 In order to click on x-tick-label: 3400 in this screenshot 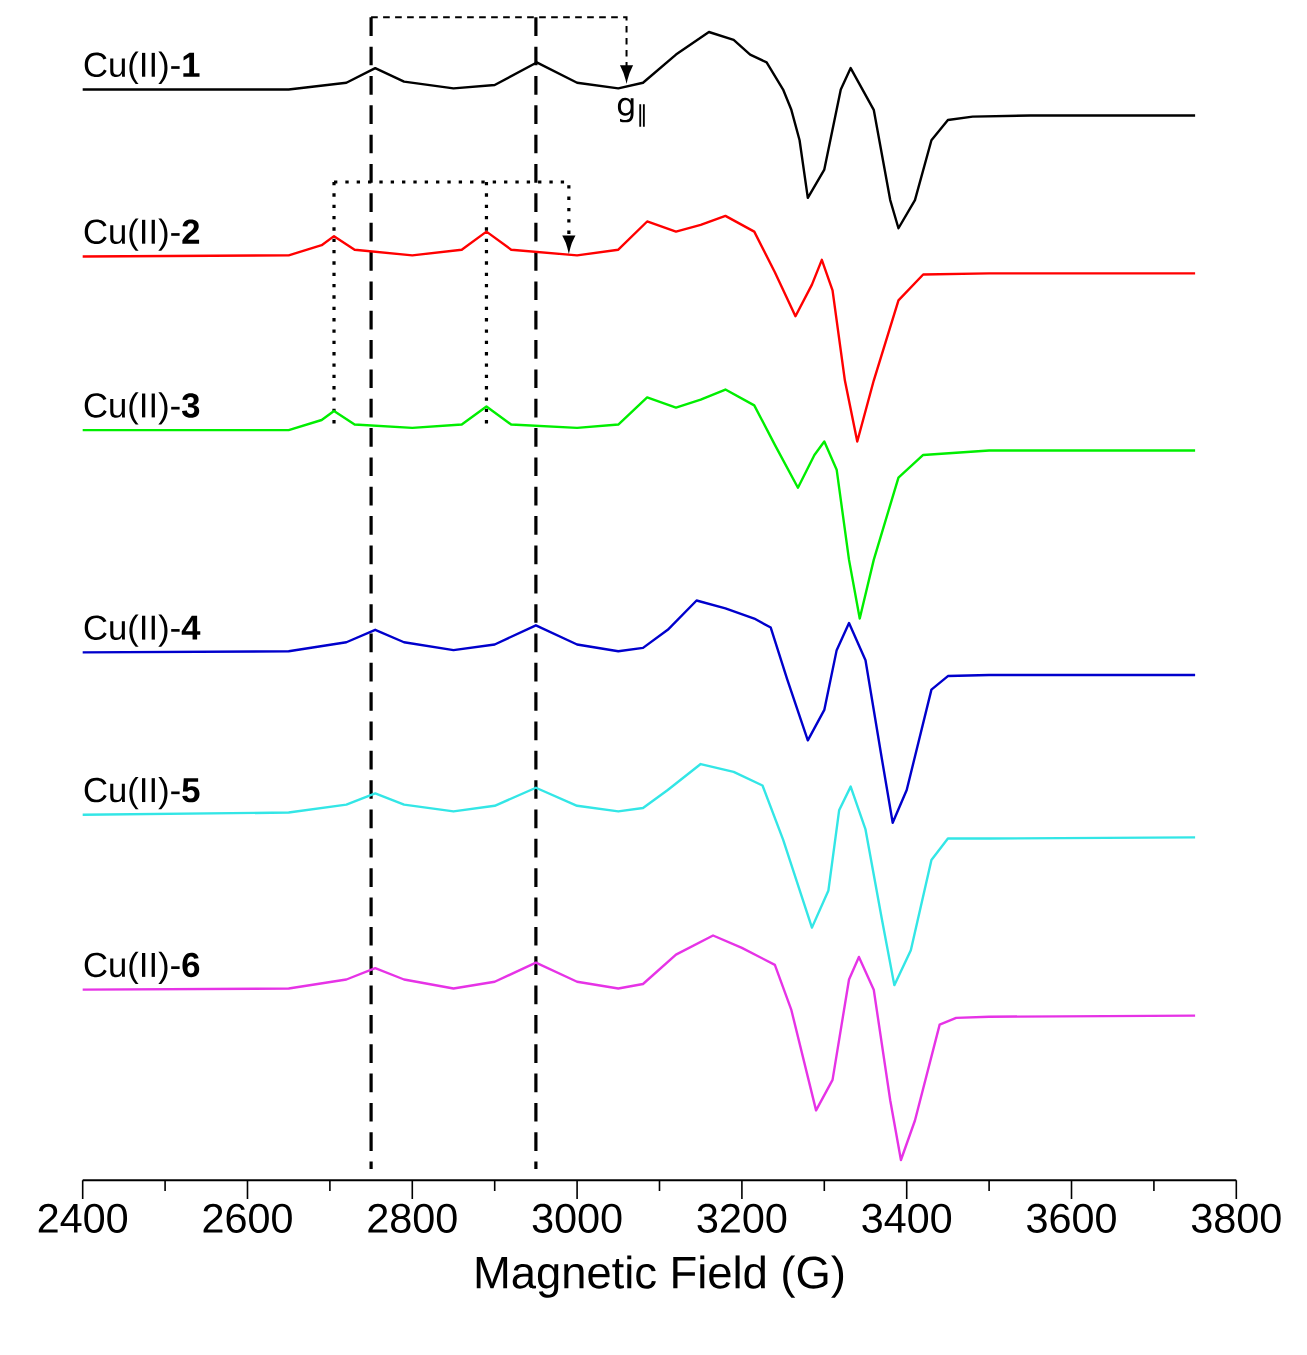, I will do `click(907, 1218)`.